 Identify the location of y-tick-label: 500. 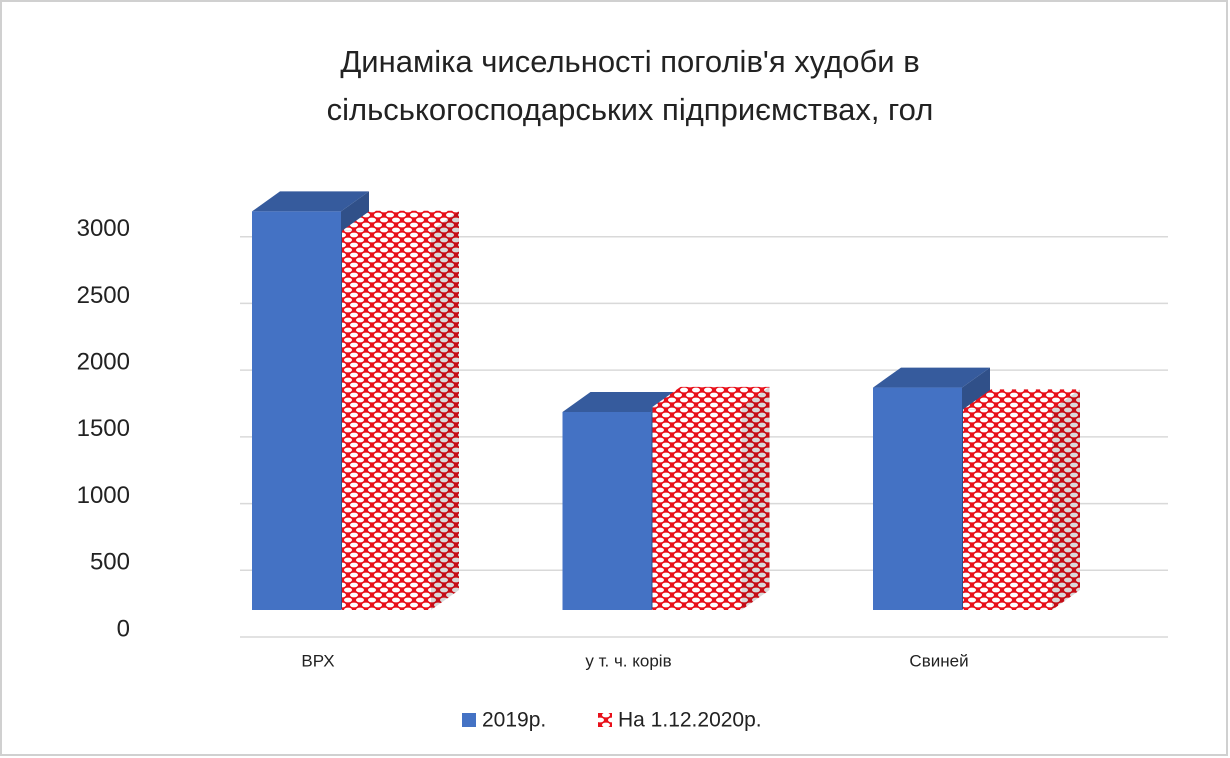
(110, 562).